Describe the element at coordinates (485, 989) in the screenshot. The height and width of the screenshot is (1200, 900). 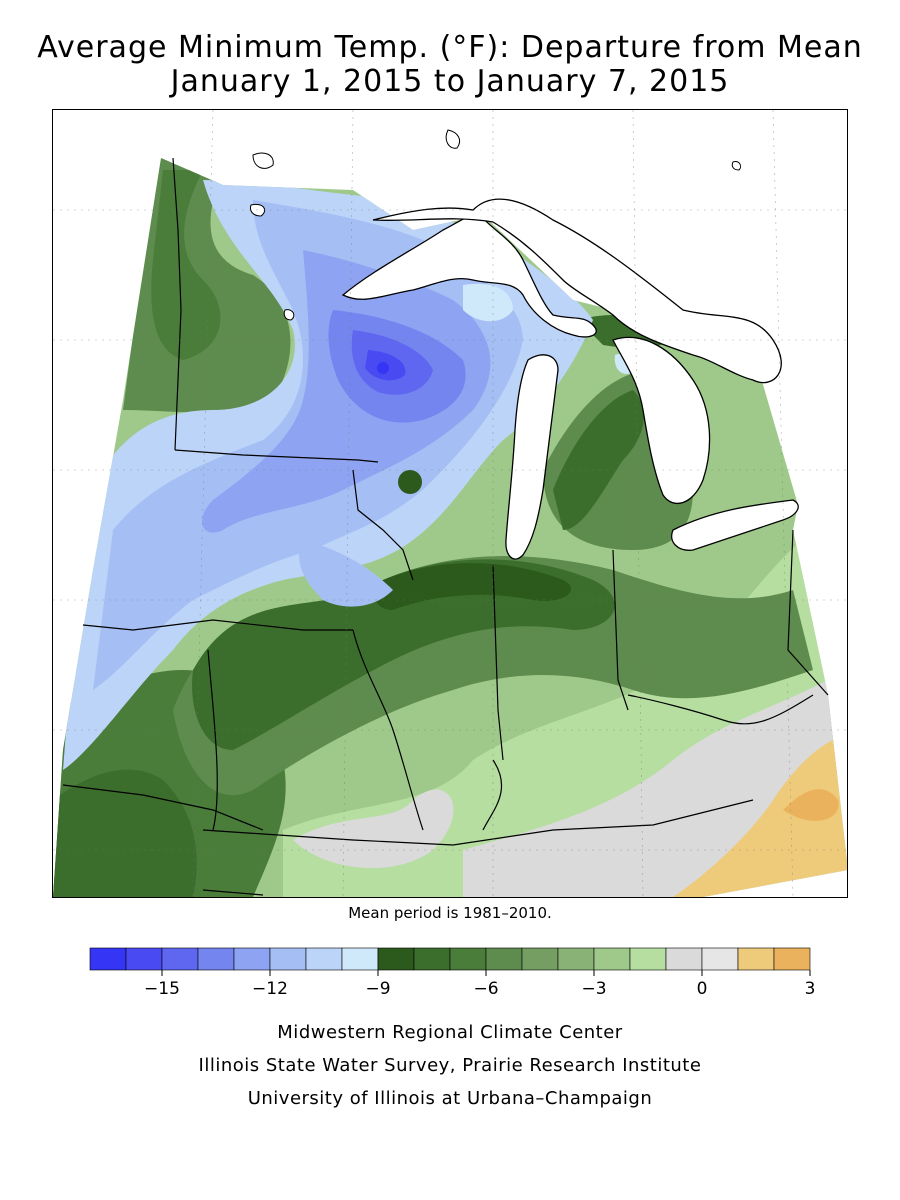
I see `legend-tick-label: −6` at that location.